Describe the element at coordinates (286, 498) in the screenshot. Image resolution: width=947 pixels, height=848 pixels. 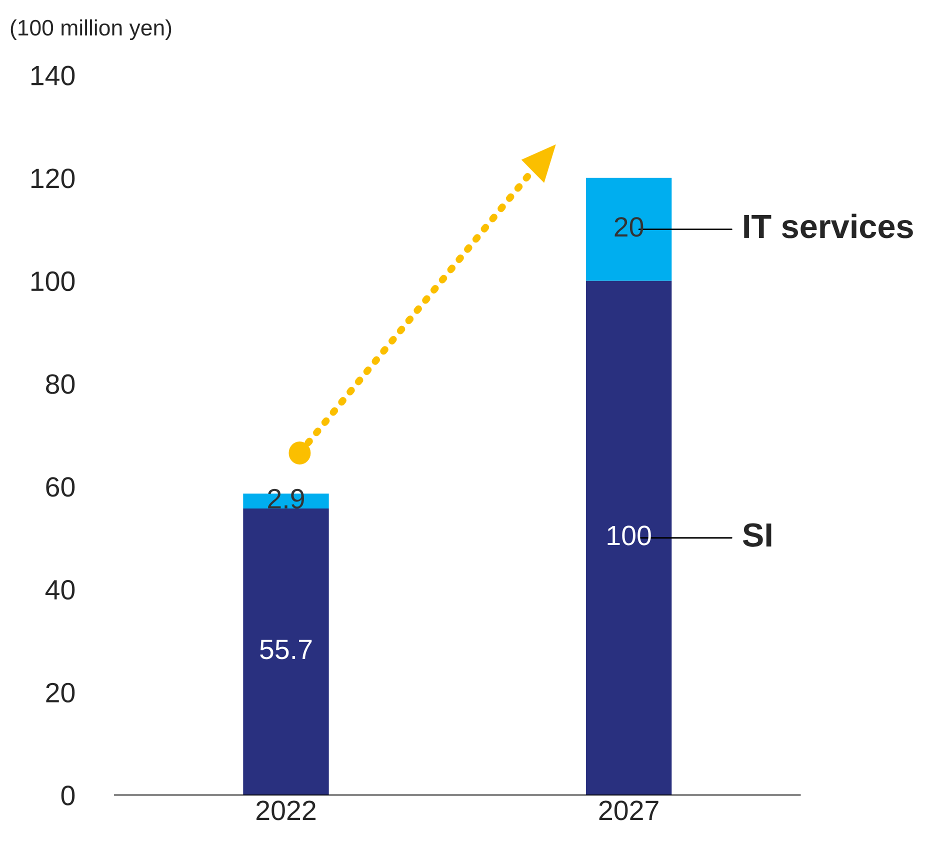
I see `data-label: 2.9` at that location.